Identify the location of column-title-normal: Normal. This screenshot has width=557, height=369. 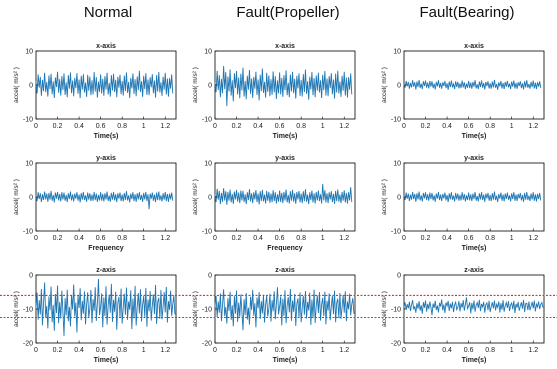
(108, 12).